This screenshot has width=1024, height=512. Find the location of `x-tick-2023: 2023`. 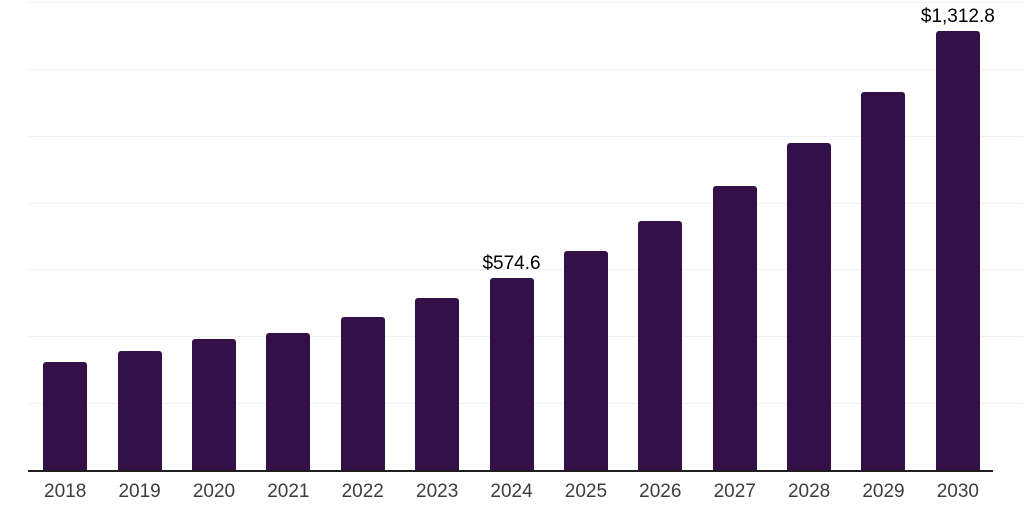

x-tick-2023: 2023 is located at coordinates (437, 491).